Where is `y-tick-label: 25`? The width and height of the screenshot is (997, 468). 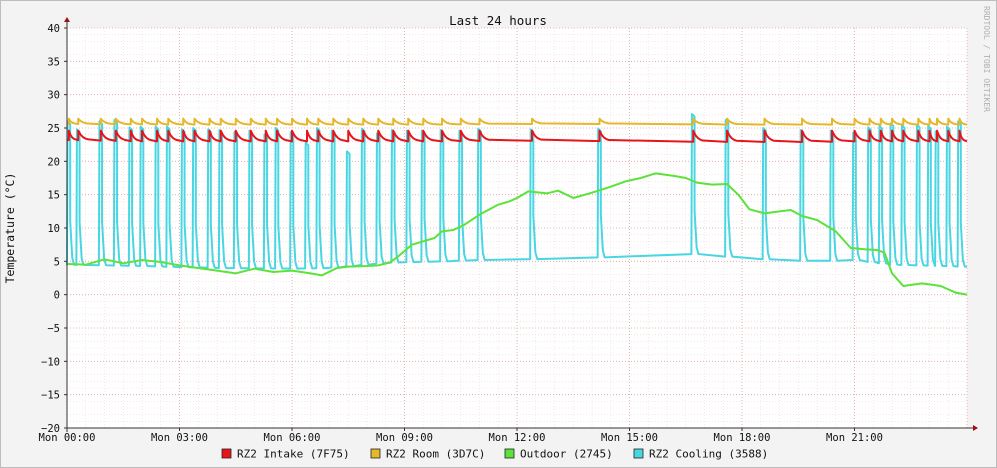 y-tick-label: 25 is located at coordinates (53, 129).